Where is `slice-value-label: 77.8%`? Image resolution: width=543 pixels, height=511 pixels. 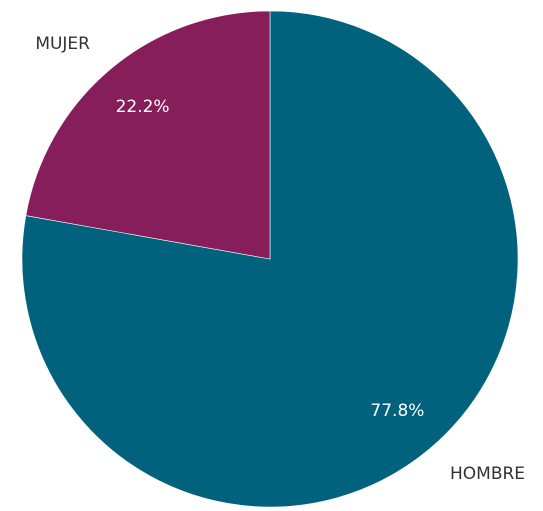 slice-value-label: 77.8% is located at coordinates (397, 411).